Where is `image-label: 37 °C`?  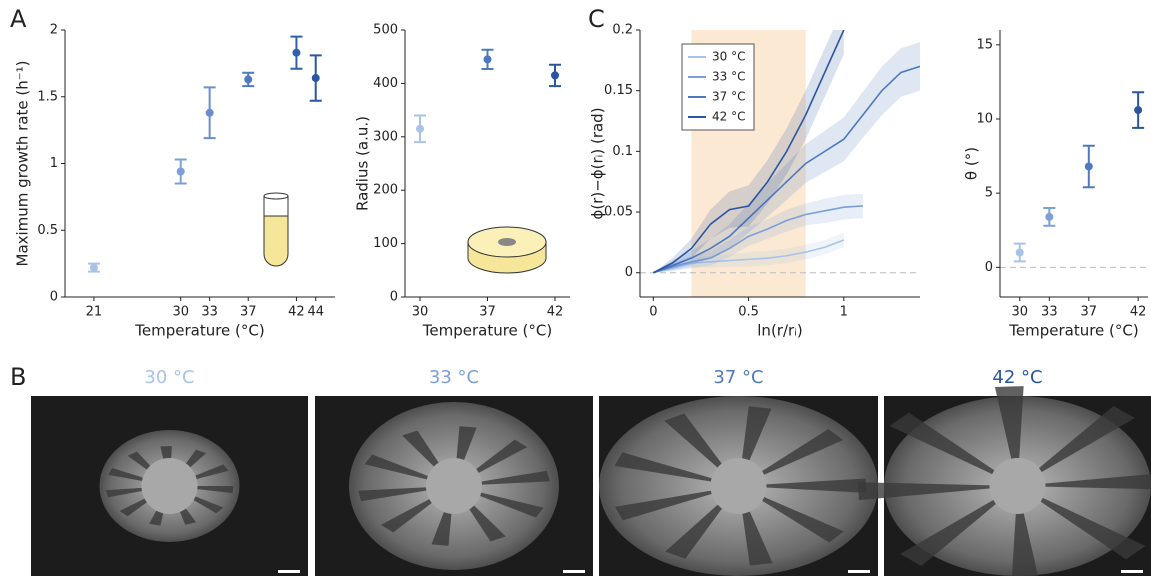
image-label: 37 °C is located at coordinates (738, 377).